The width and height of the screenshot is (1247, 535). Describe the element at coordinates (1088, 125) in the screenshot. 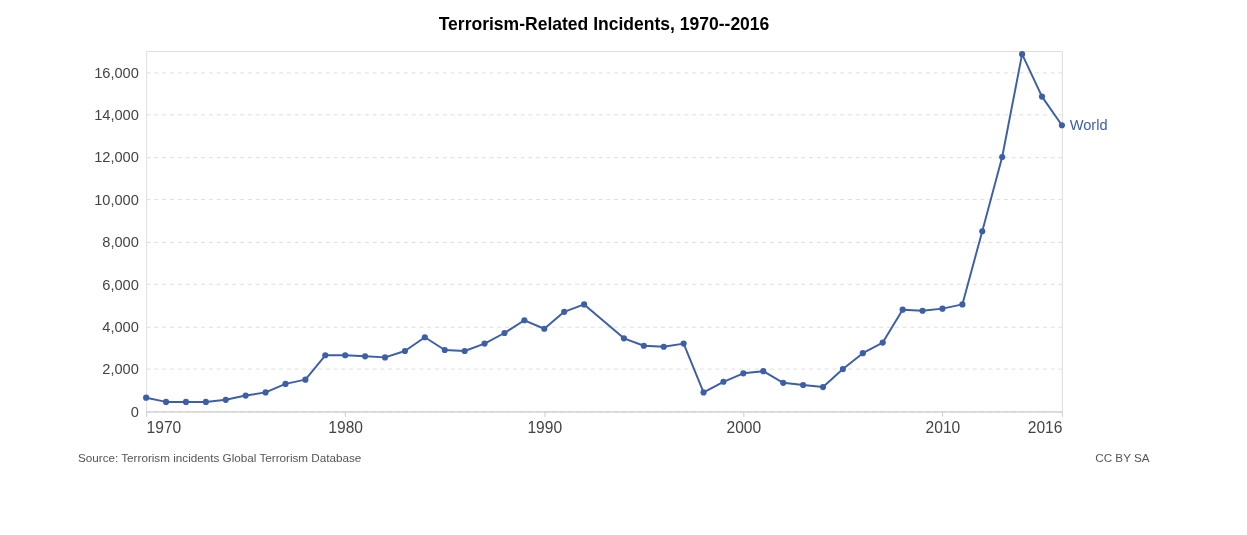

I see `series-label: World` at that location.